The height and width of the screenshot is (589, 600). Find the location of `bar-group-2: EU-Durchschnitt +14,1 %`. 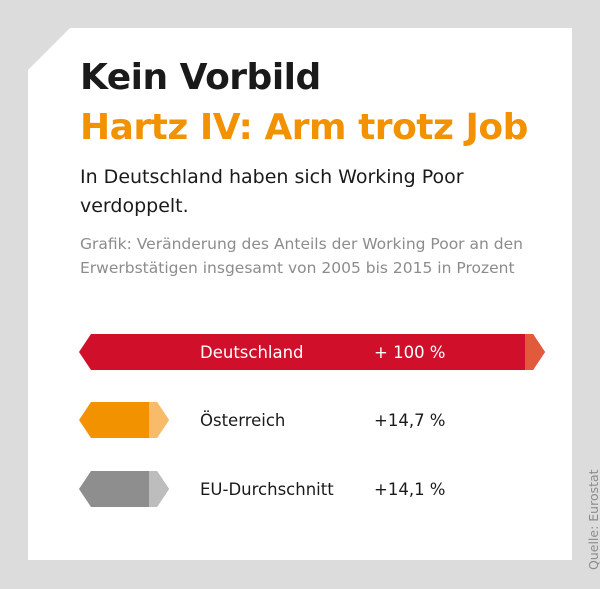

bar-group-2: EU-Durchschnitt +14,1 % is located at coordinates (262, 489).